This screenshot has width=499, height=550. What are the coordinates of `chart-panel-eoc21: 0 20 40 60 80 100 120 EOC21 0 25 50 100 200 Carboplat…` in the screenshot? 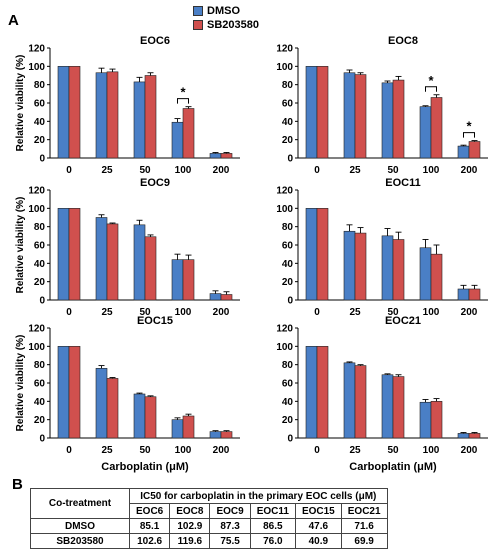 It's located at (382, 394).